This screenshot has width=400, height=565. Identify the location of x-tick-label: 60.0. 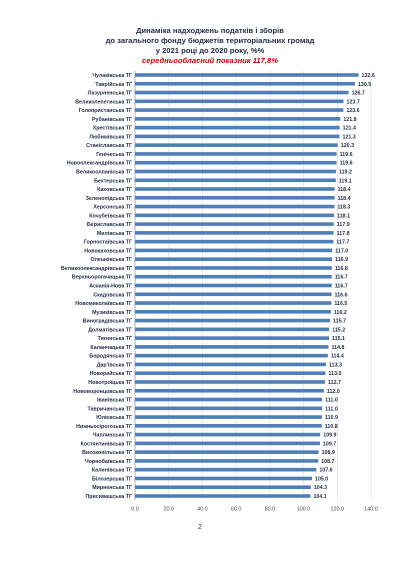
(236, 509).